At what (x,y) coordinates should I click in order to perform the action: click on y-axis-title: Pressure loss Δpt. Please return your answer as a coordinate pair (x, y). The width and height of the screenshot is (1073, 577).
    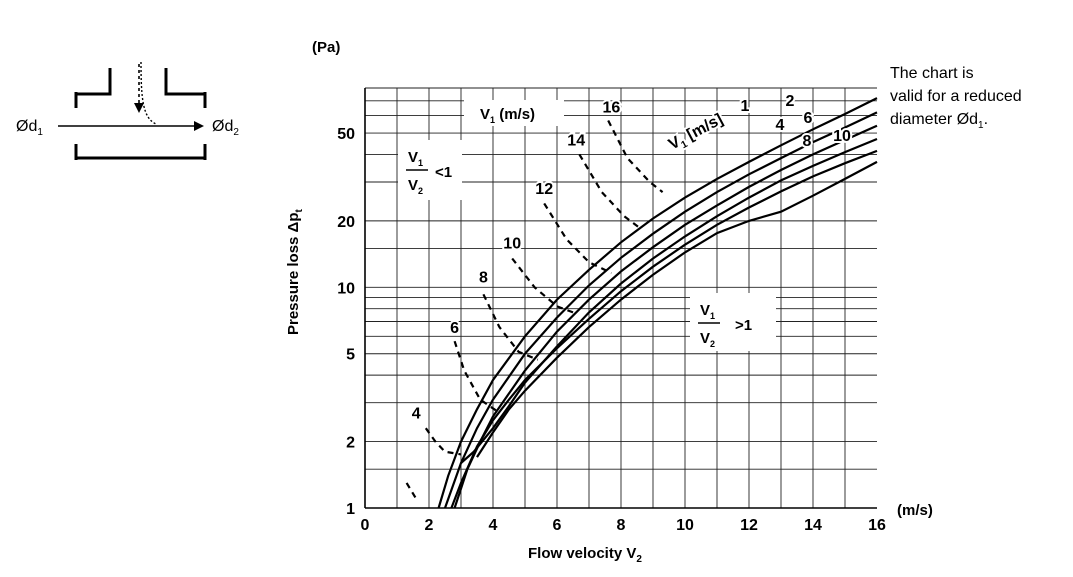
    Looking at the image, I should click on (295, 271).